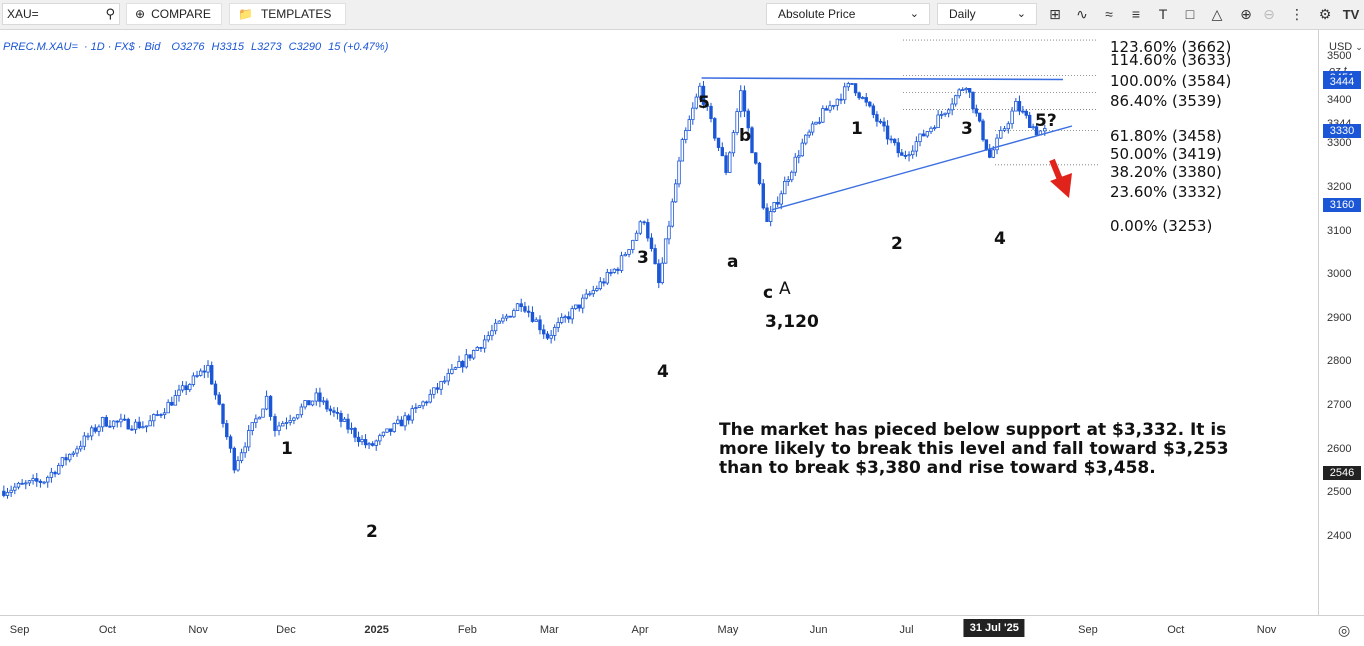 This screenshot has height=646, width=1364. I want to click on settings-icon: ⚙, so click(1325, 13).